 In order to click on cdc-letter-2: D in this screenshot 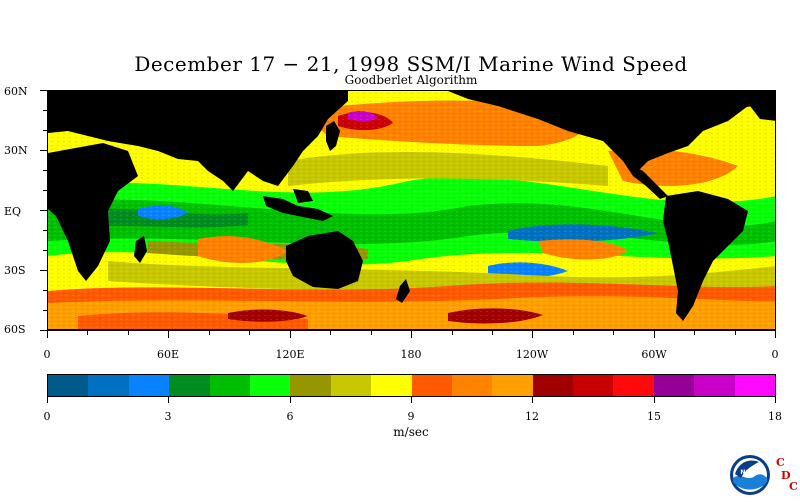, I will do `click(786, 475)`.